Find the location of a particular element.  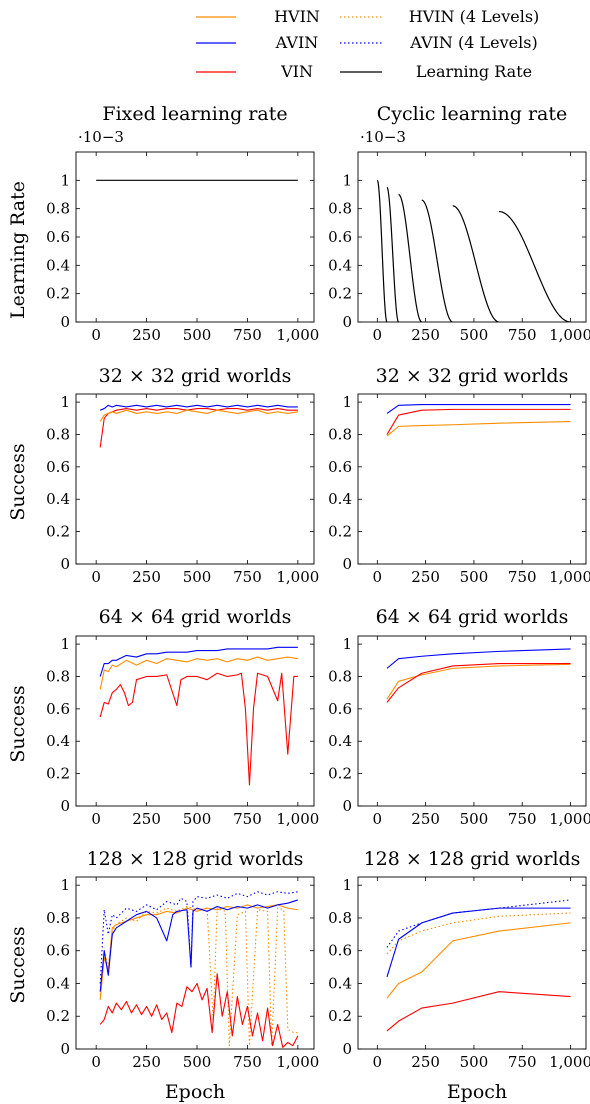

legend-hvin-label: HVIN is located at coordinates (297, 16).